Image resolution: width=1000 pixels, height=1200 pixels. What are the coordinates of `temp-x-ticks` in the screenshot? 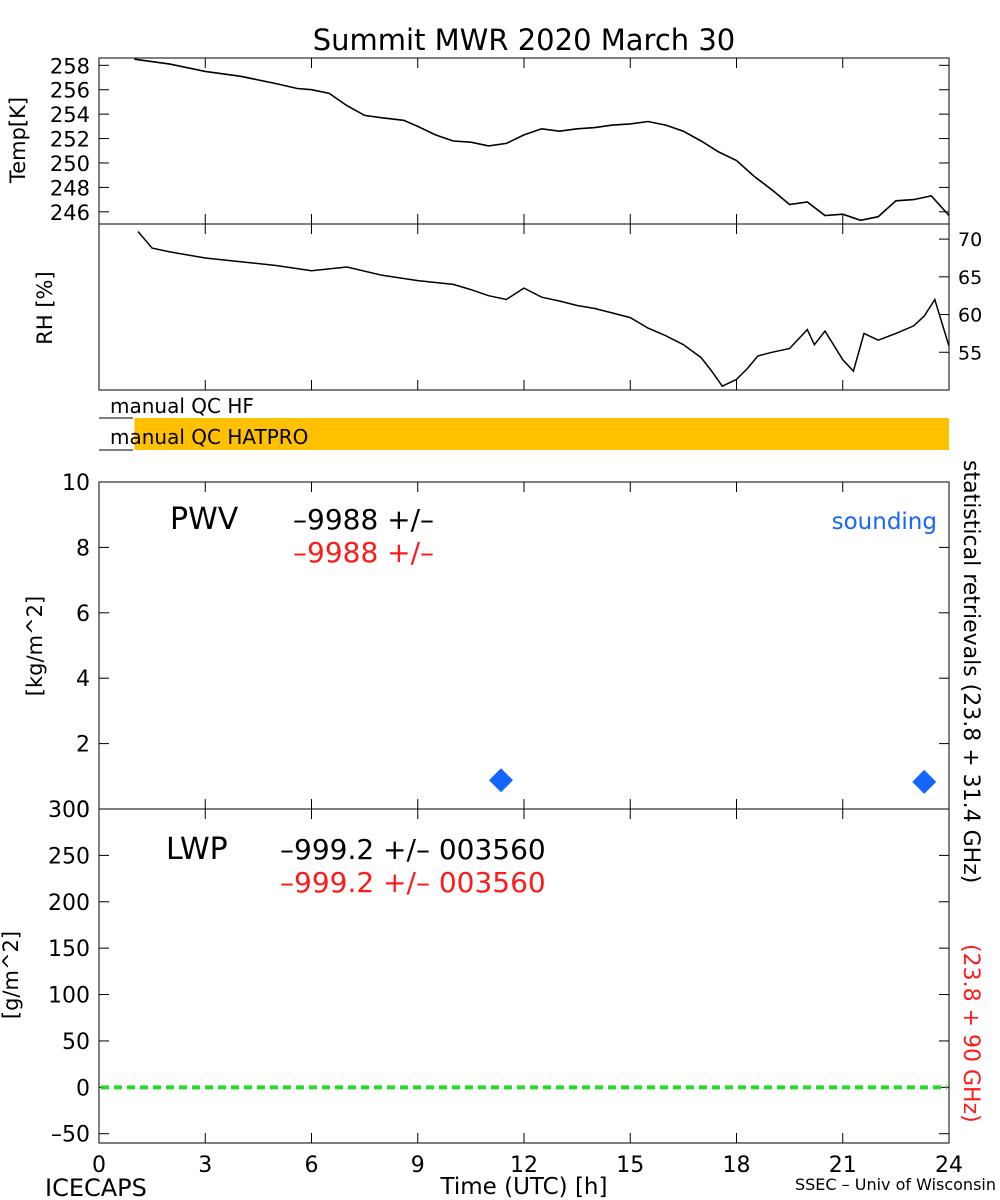 It's located at (524, 141).